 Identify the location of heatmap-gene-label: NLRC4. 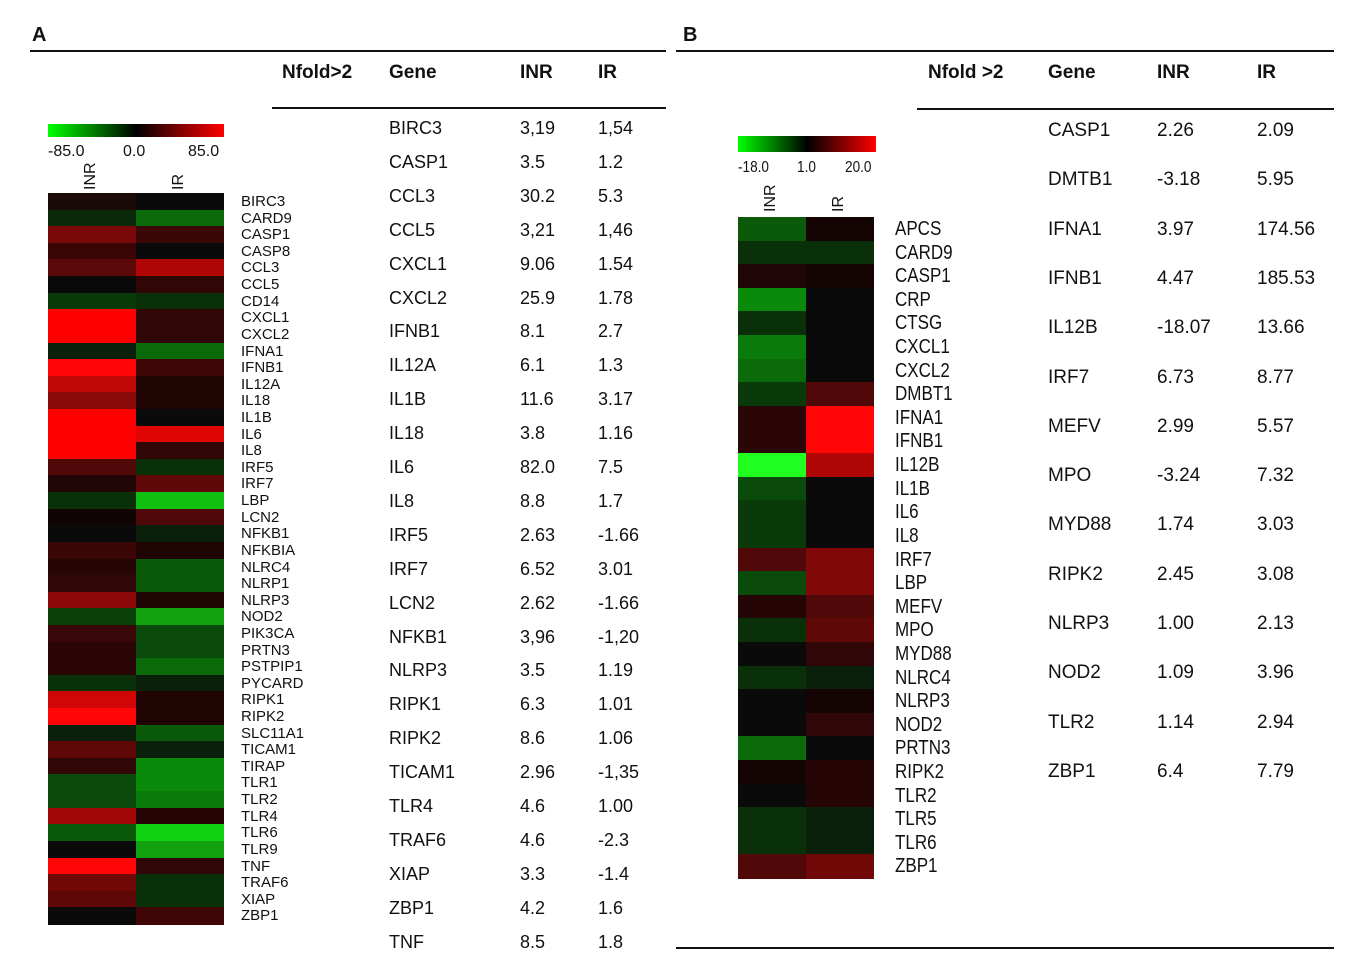
(266, 567).